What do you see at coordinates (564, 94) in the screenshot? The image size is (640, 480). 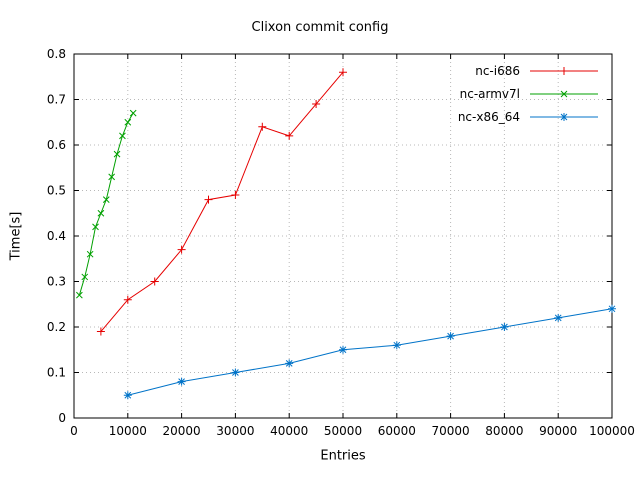 I see `legend-marker-cross` at bounding box center [564, 94].